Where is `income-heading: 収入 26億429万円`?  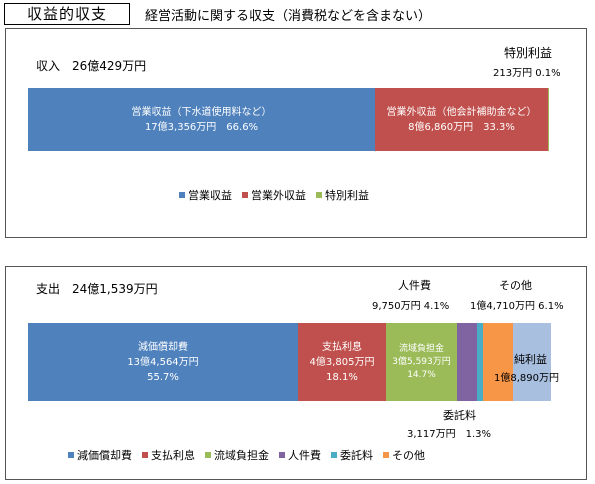 income-heading: 収入 26億429万円 is located at coordinates (91, 66).